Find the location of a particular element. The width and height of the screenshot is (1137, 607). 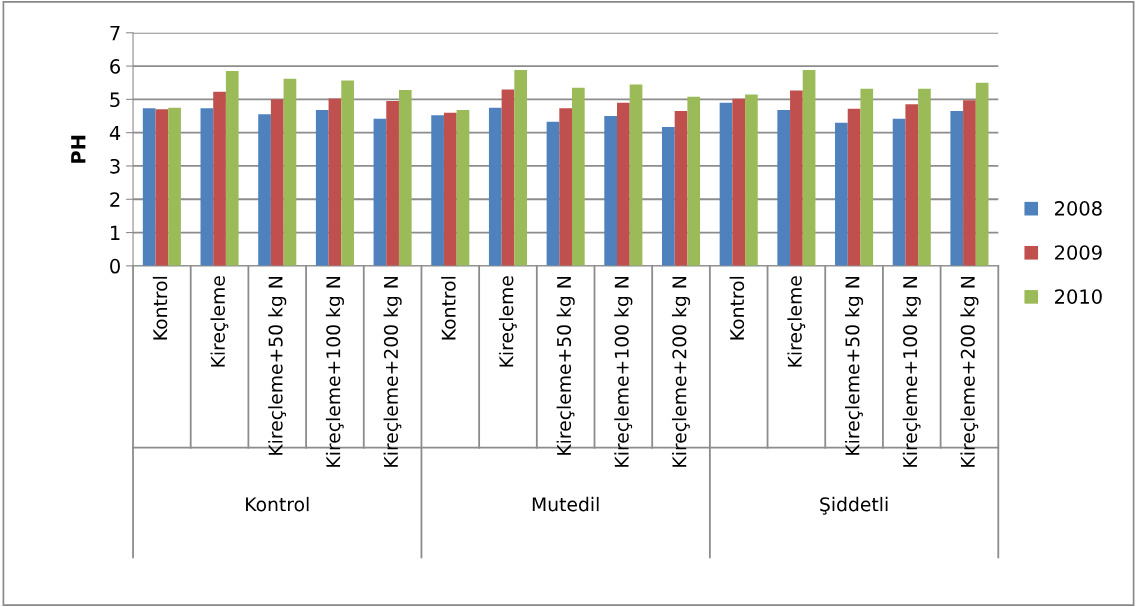

y-tick-label: 6 is located at coordinates (115, 66).